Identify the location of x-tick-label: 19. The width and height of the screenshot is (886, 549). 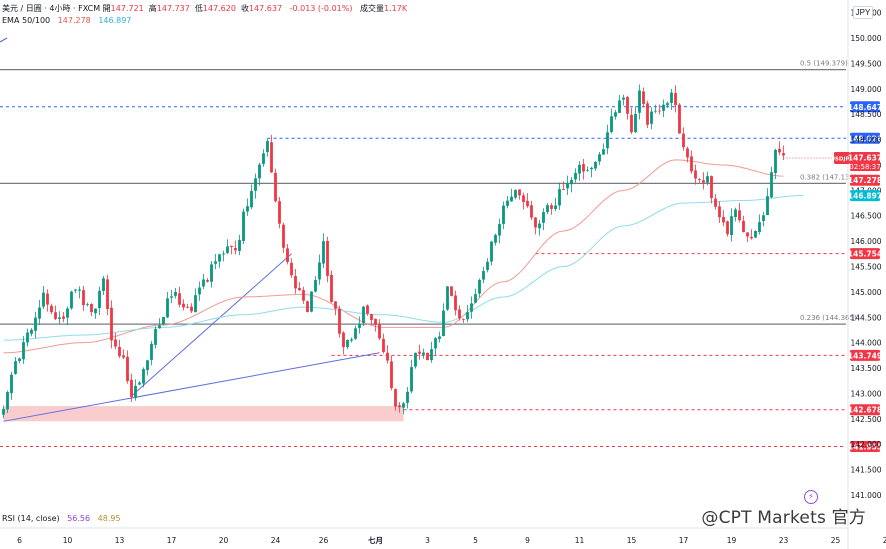
(732, 540).